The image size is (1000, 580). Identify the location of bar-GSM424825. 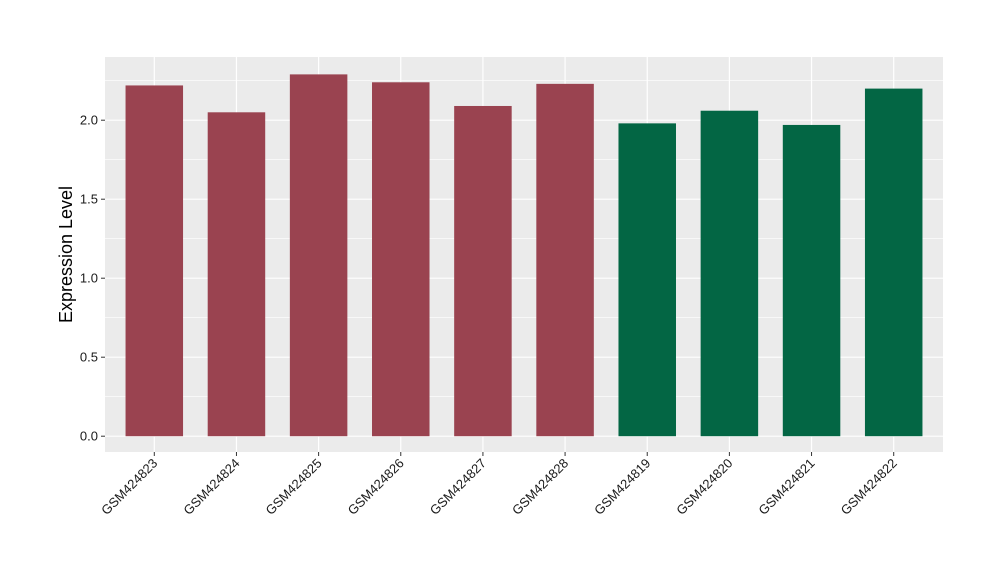
(318, 255).